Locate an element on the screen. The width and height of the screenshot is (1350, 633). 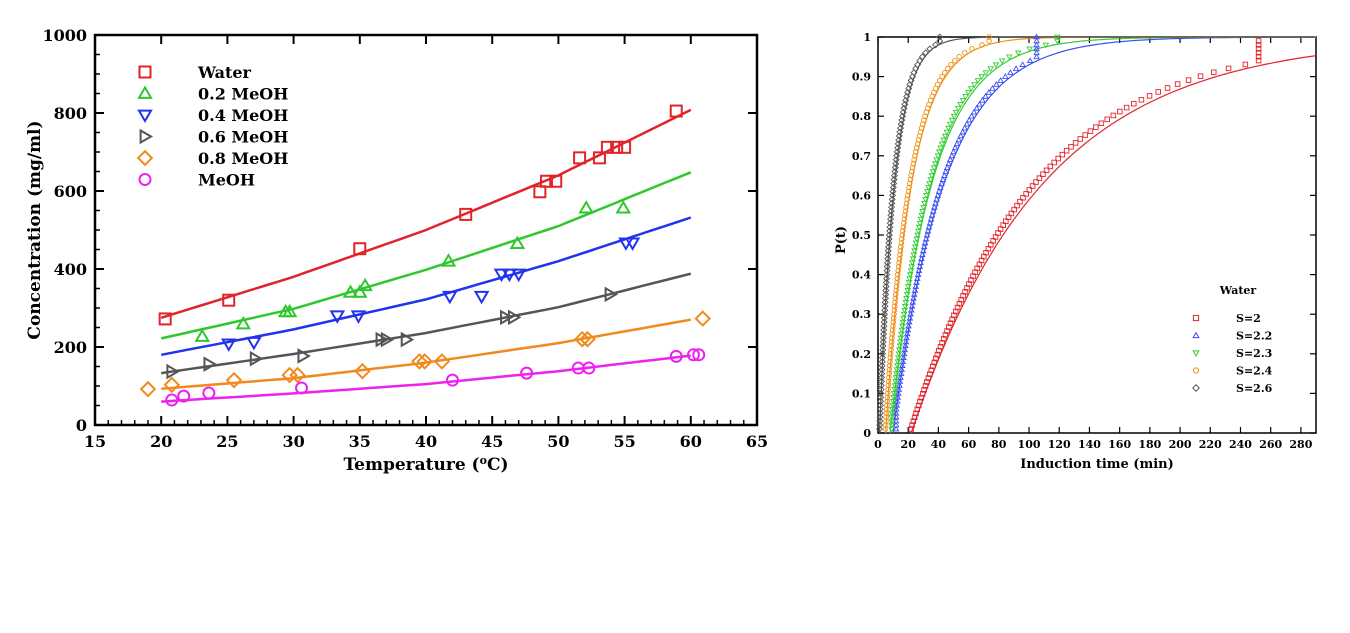
x-axis-label-right: Induction time (min) is located at coordinates (1097, 464).